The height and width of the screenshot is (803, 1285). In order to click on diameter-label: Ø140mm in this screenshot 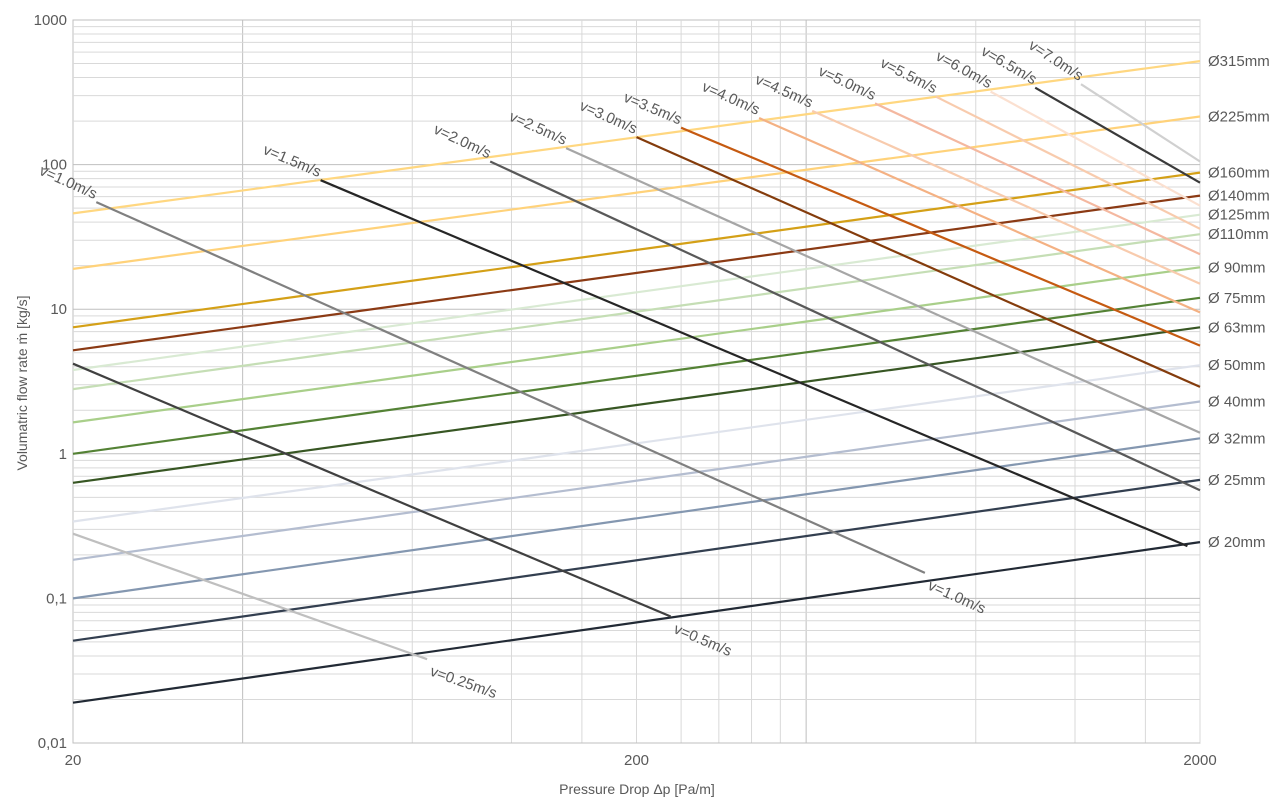, I will do `click(1239, 196)`.